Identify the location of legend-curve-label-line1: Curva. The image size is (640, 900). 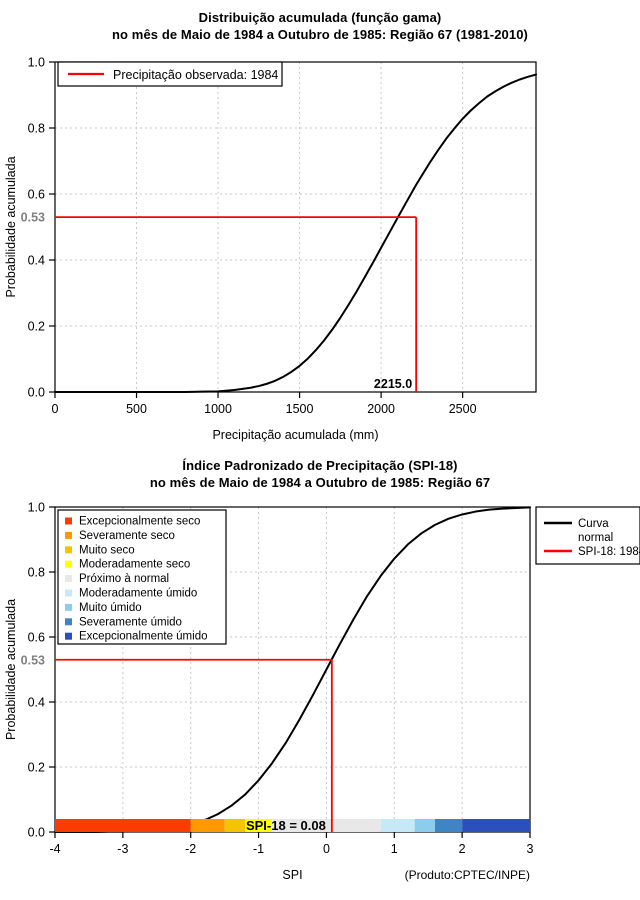
(593, 524).